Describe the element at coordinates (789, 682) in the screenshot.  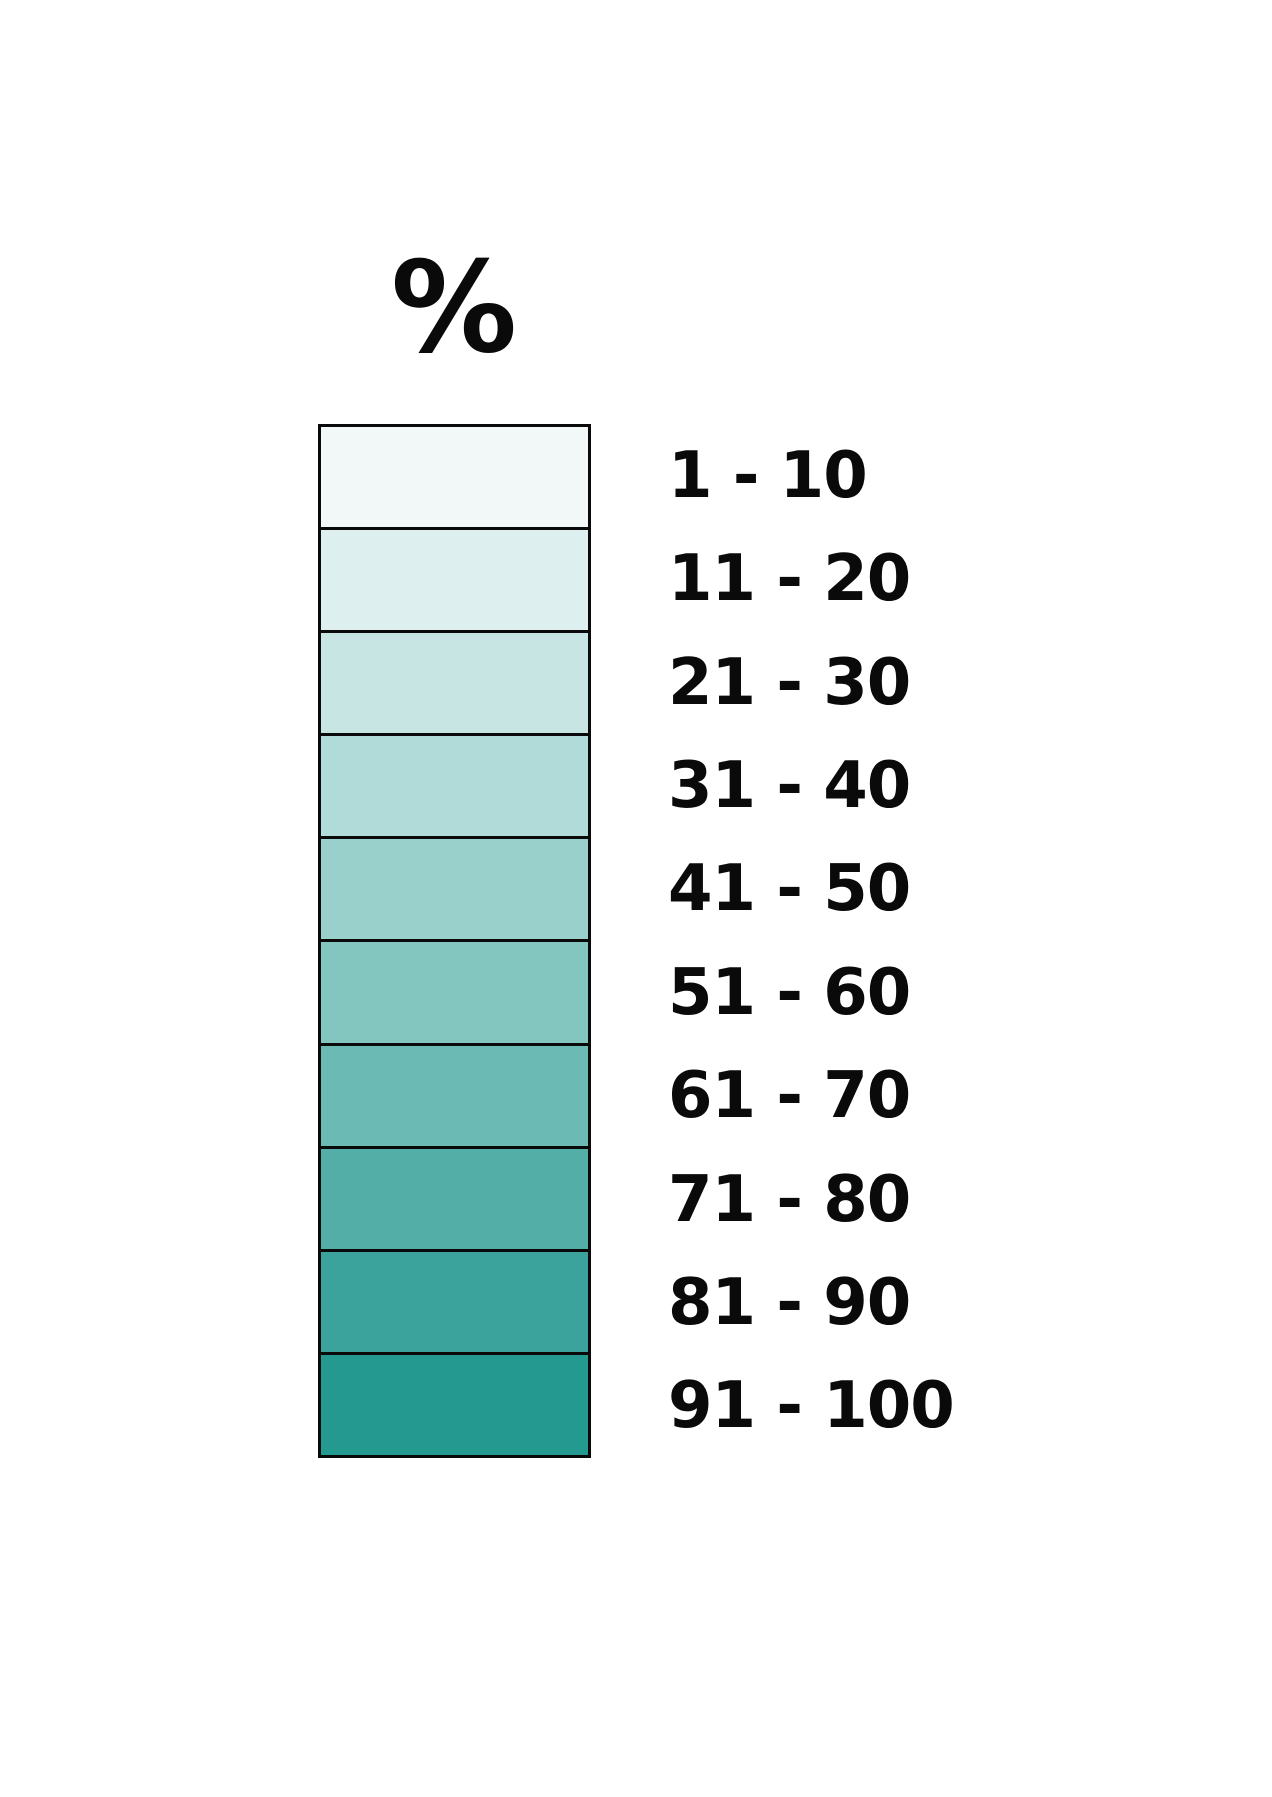
I see `range-label-21-30: 21 - 30` at that location.